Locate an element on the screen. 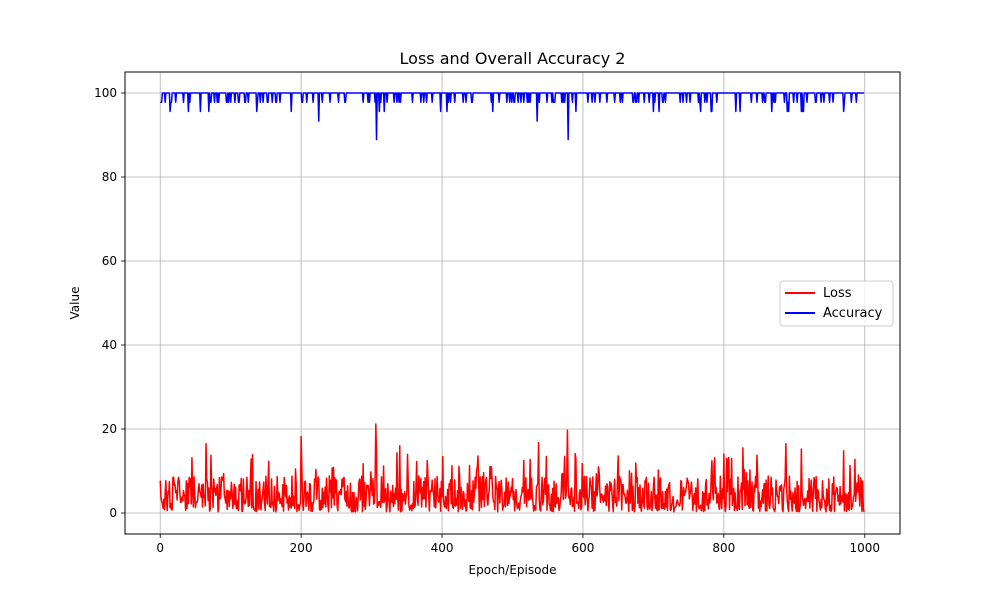 This screenshot has height=600, width=1000. chart-title: Loss and Overall Accuracy 2 is located at coordinates (513, 58).